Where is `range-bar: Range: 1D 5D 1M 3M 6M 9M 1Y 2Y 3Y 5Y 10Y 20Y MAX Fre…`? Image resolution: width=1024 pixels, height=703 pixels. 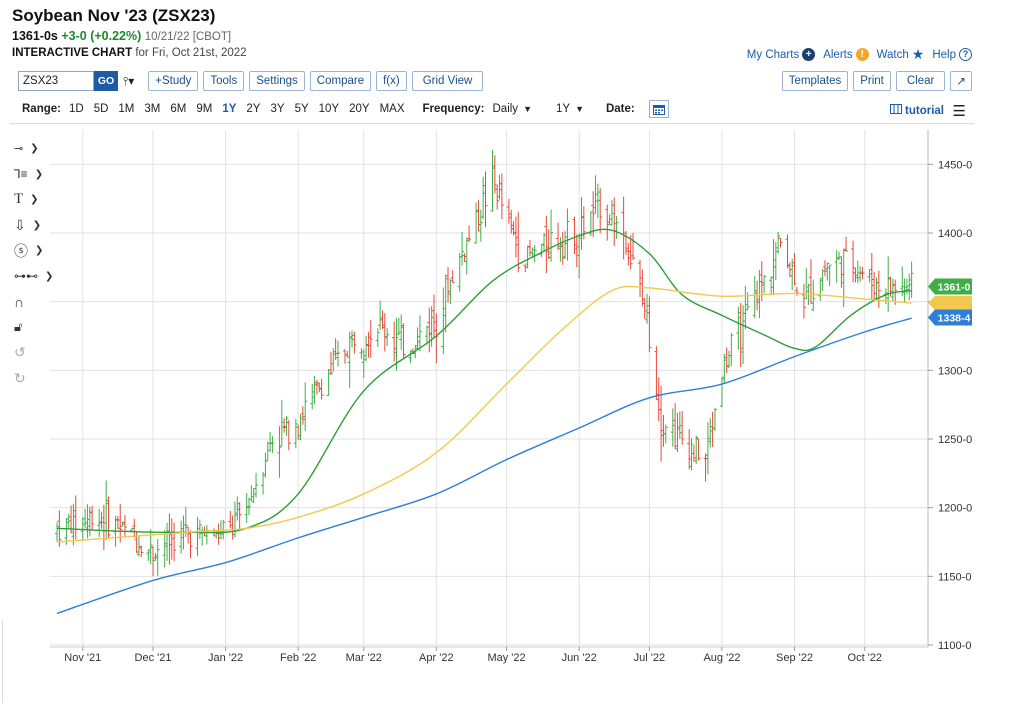 range-bar: Range: 1D 5D 1M 3M 6M 9M 1Y 2Y 3Y 5Y 10Y 20Y MAX Fre… is located at coordinates (345, 109).